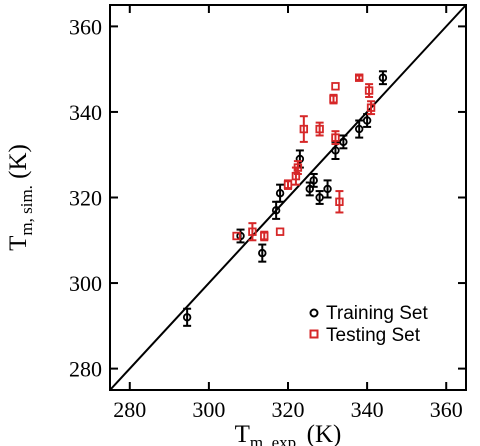  I want to click on y-axis-label: Tm, sim. (K), so click(20, 197).